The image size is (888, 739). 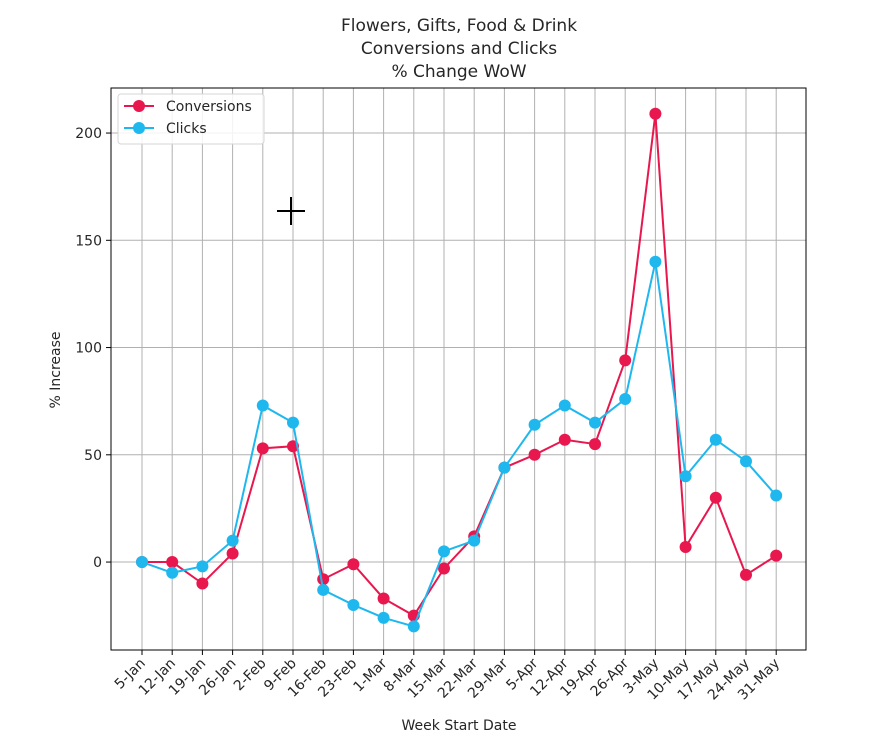 I want to click on x-tick-label: 2-Feb, so click(x=250, y=674).